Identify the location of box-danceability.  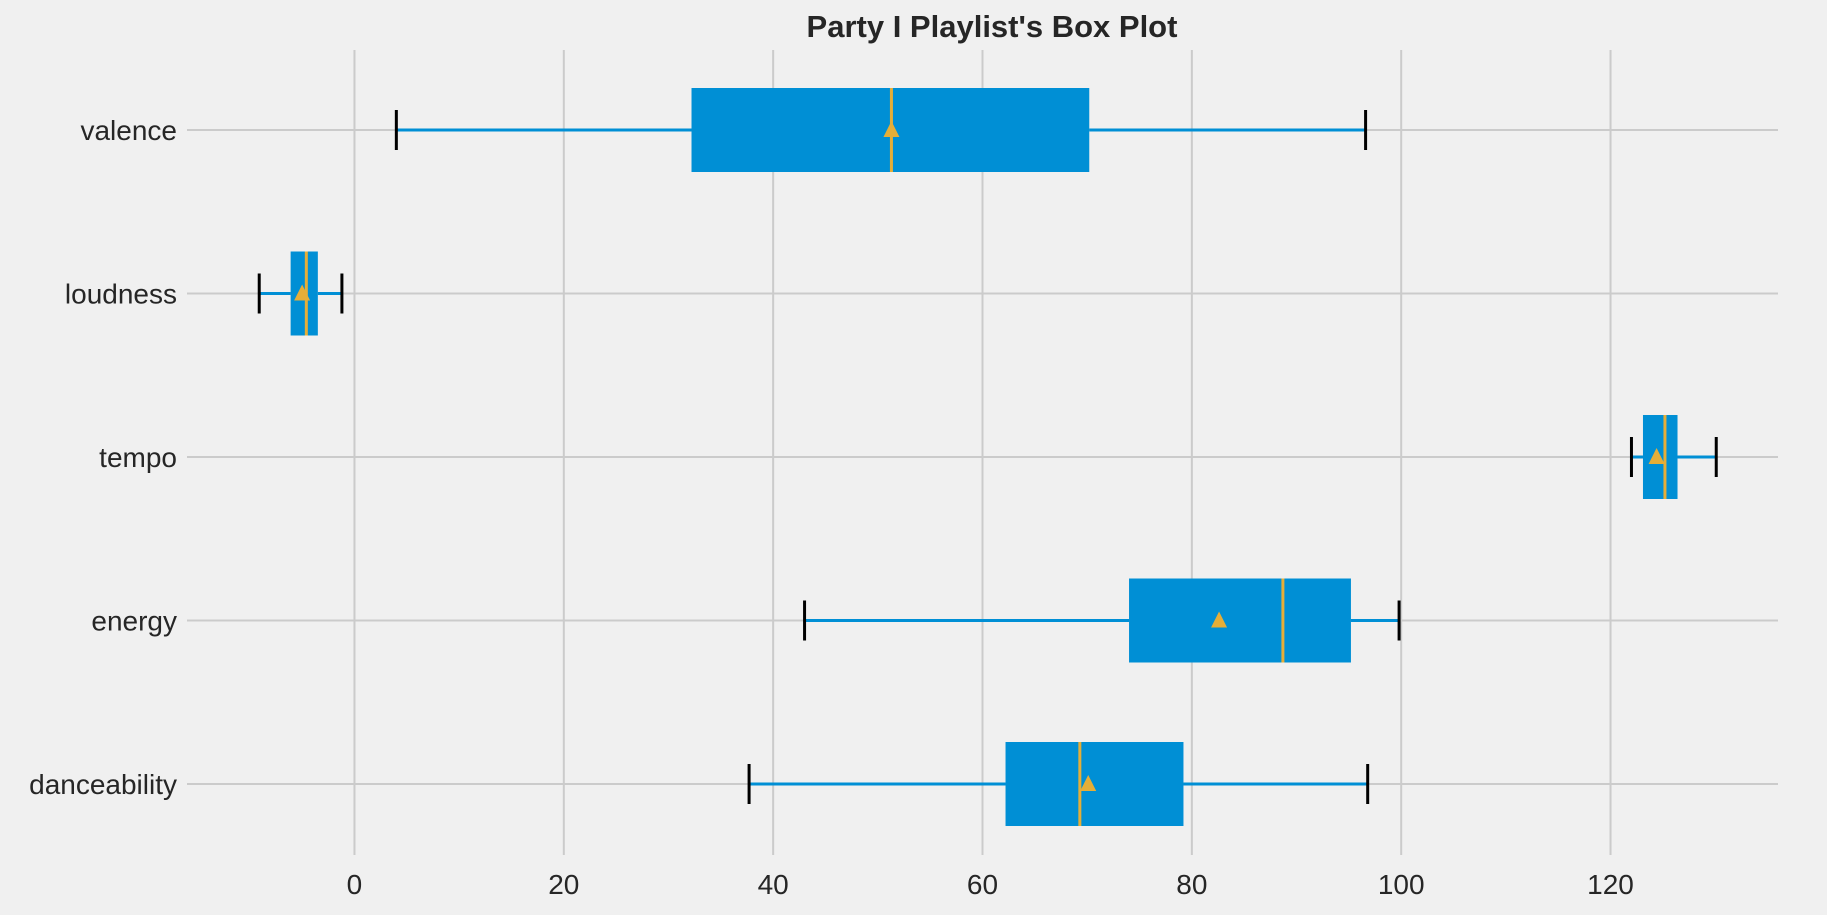
(1058, 784).